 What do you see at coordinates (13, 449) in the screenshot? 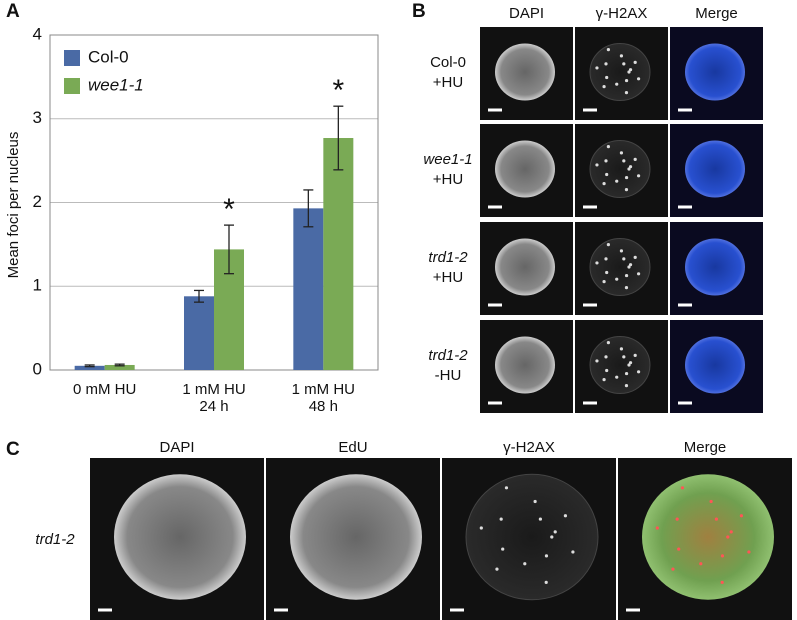
I see `panel-label: C` at bounding box center [13, 449].